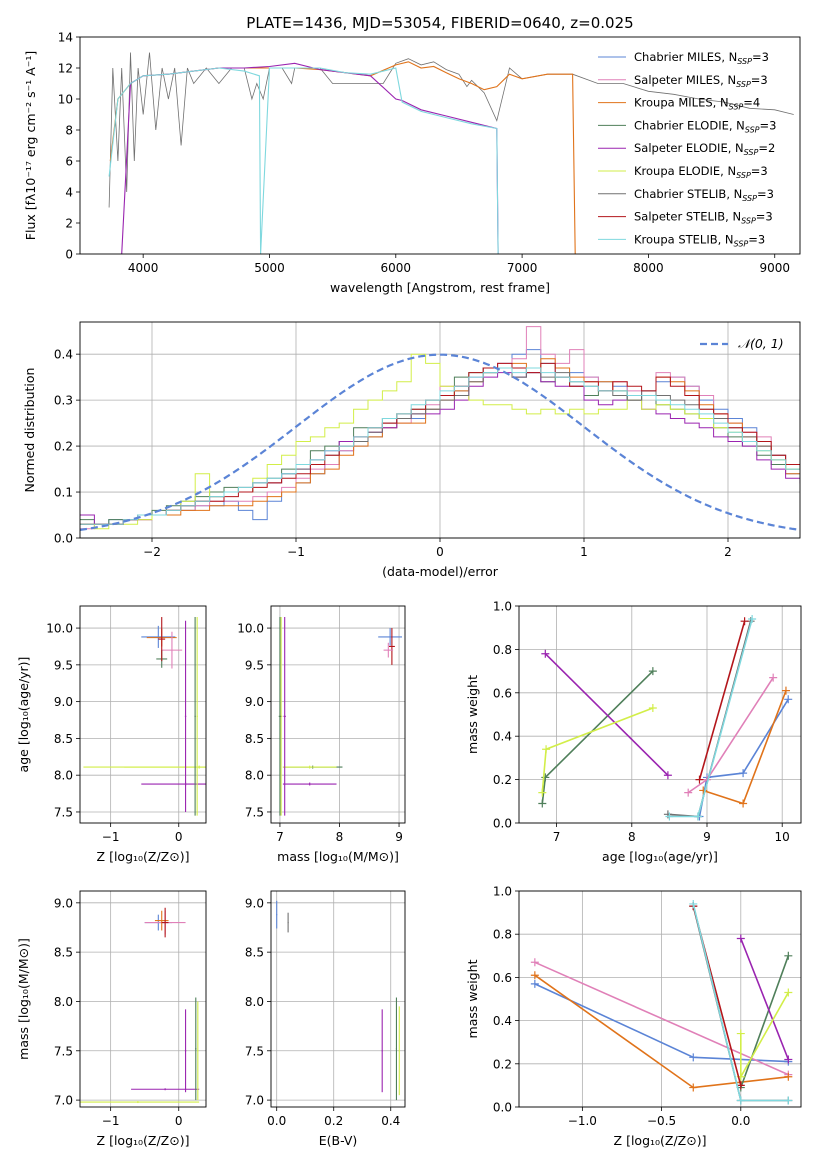 The width and height of the screenshot is (819, 1170). Describe the element at coordinates (321, 734) in the screenshot. I see `panel-age_vs_mass: 7 8 9 7.5 8.0 8.5 9.0 9.5 10.0 mass [log₁₀(M/M⊙)]` at that location.